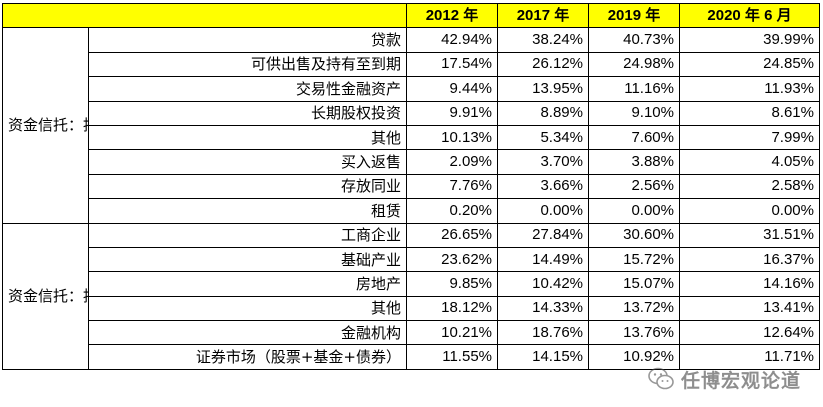  I want to click on cell-2020-06: 7.99%, so click(749, 137).